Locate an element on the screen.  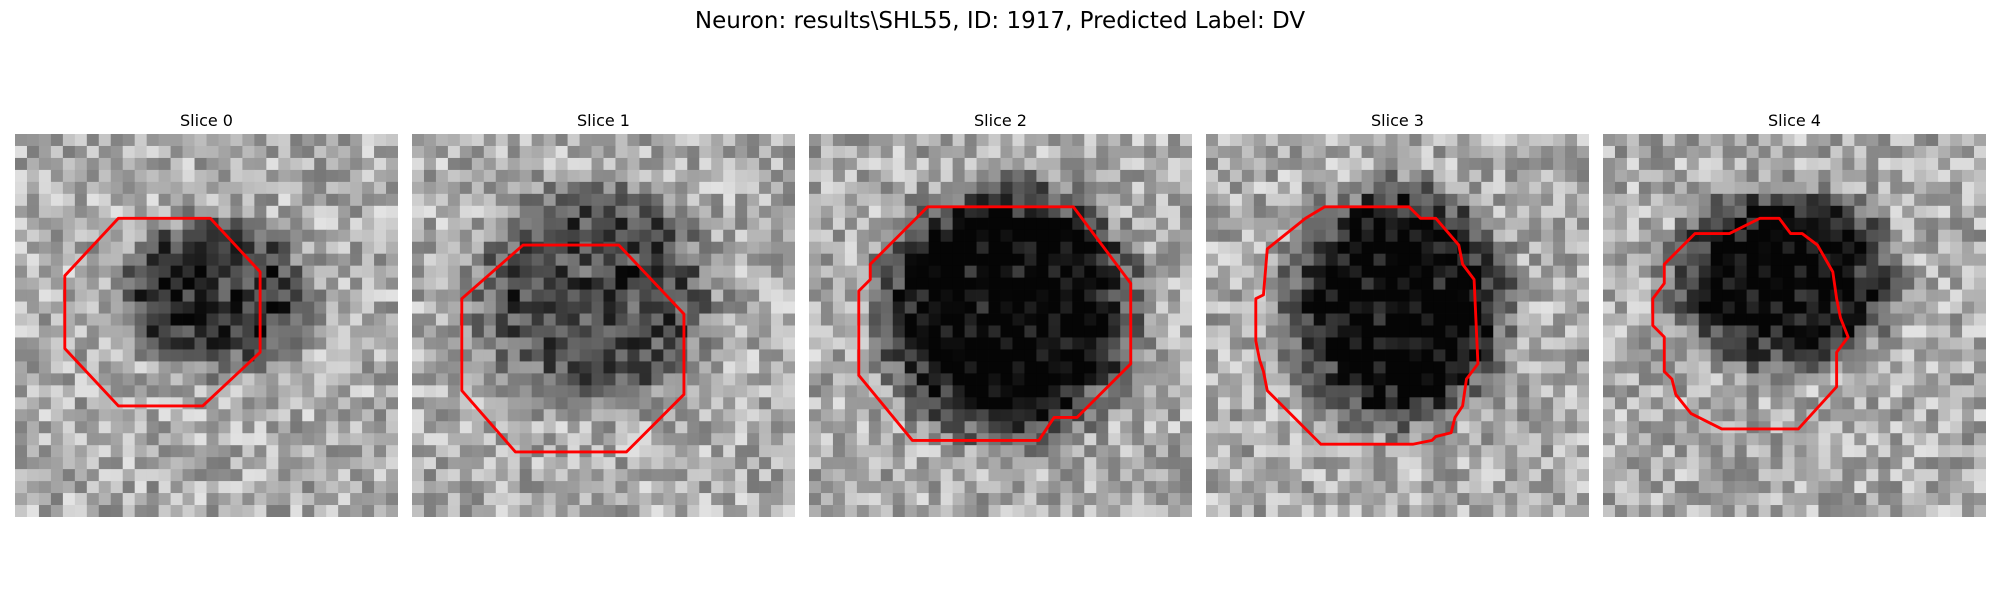
slice-panel-4: Slice 4 is located at coordinates (1794, 313).